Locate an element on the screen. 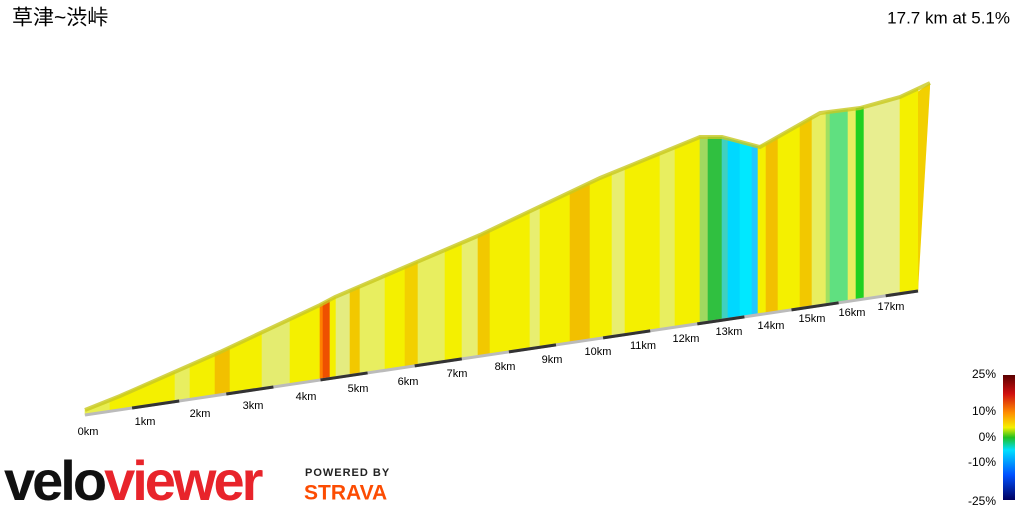 The image size is (1024, 512). legend-label: 0% is located at coordinates (988, 437).